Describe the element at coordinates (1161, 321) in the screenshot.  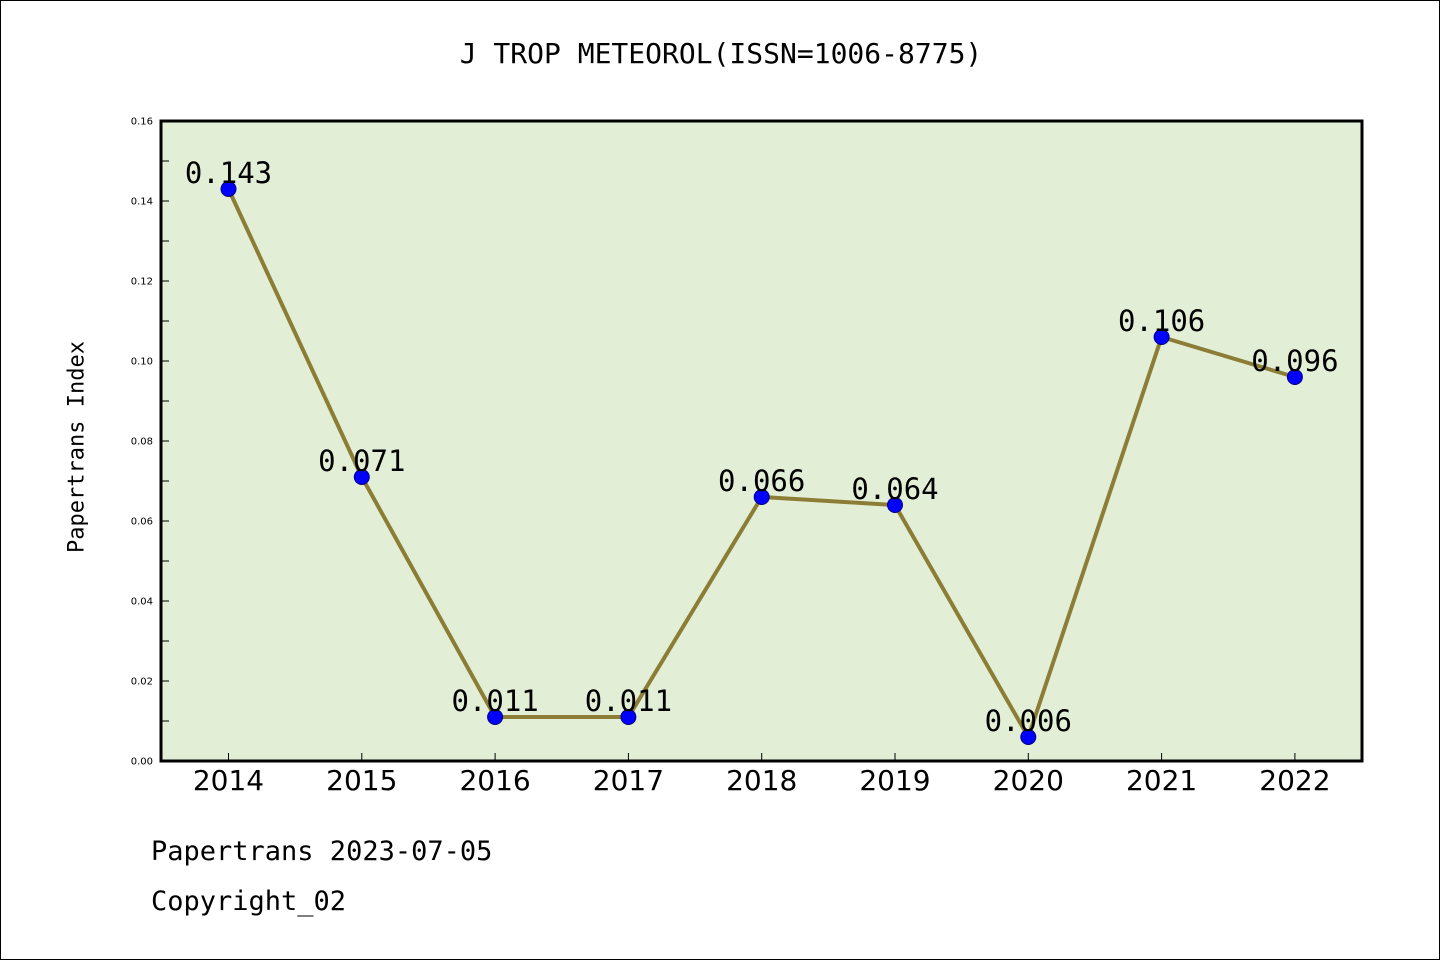
I see `data-label: 0.106` at that location.